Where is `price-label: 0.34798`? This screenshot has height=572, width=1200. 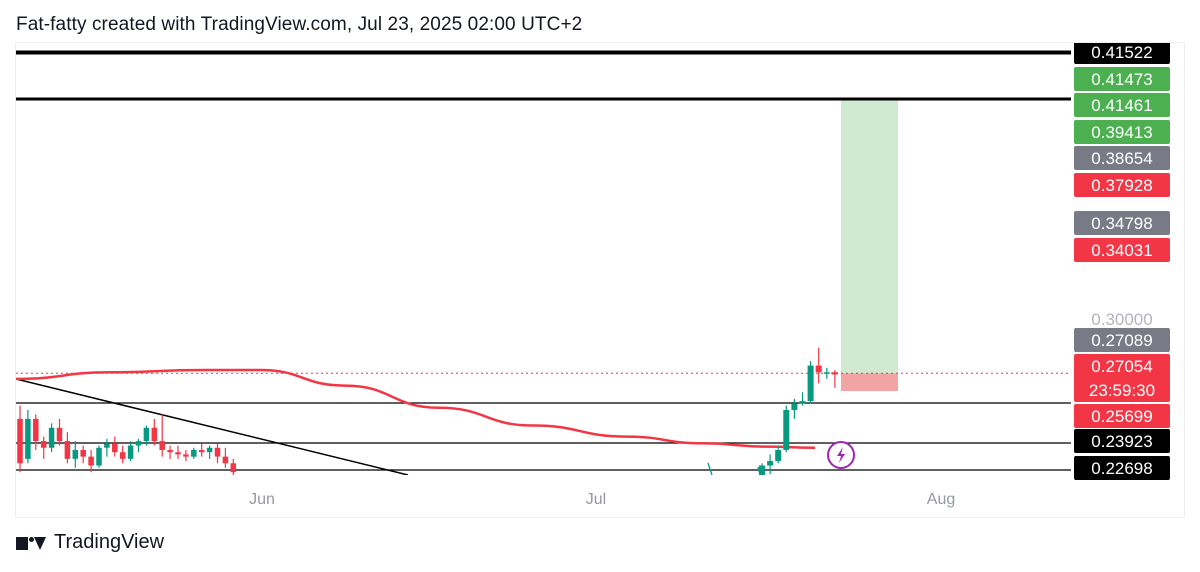 price-label: 0.34798 is located at coordinates (1121, 223).